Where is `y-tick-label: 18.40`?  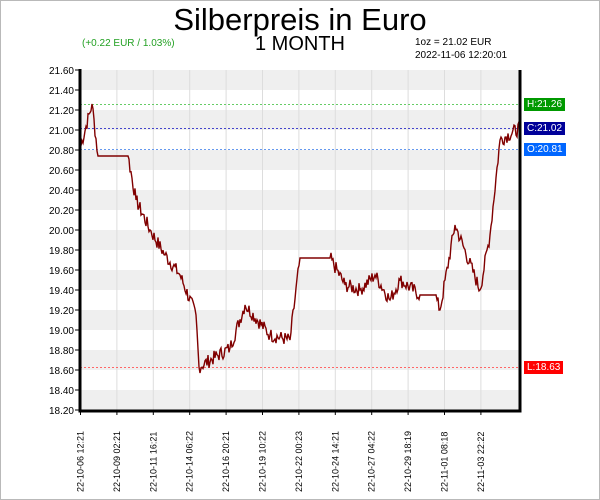 y-tick-label: 18.40 is located at coordinates (61, 391).